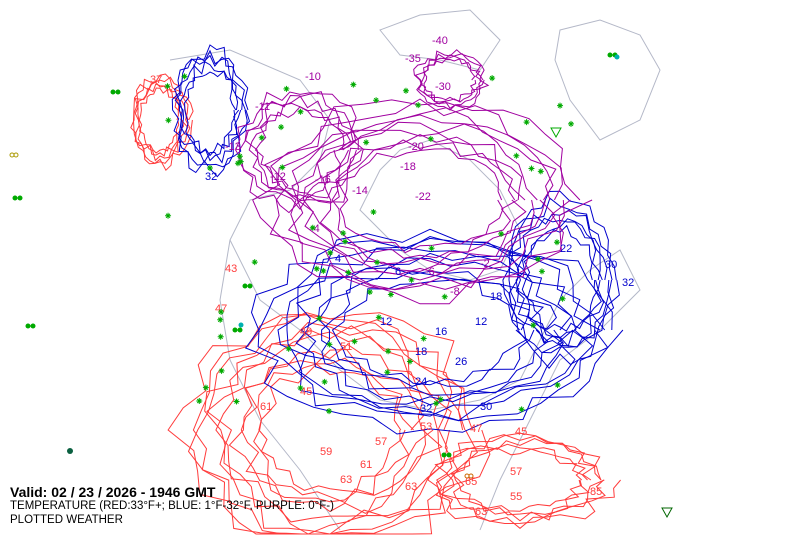 The width and height of the screenshot is (788, 536). Describe the element at coordinates (408, 167) in the screenshot. I see `contour-label-cold: -18` at that location.